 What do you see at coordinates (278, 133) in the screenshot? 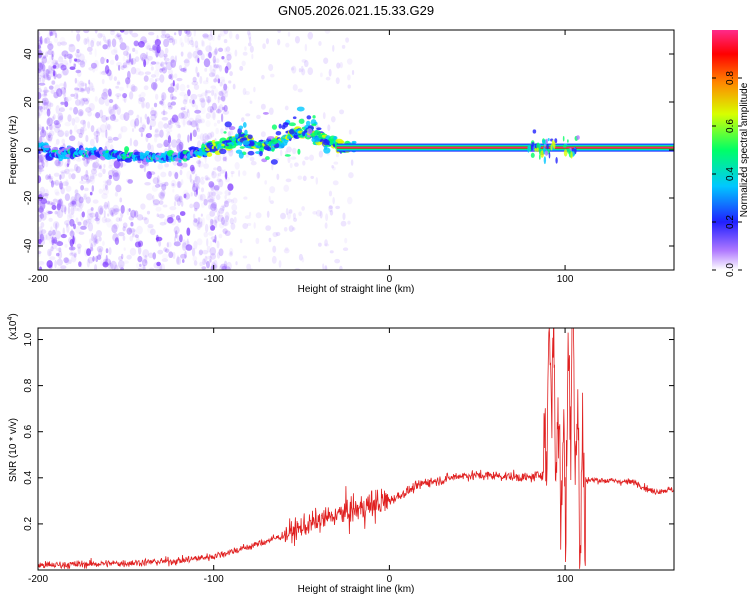
I see `spectrogram-ridge-blob` at bounding box center [278, 133].